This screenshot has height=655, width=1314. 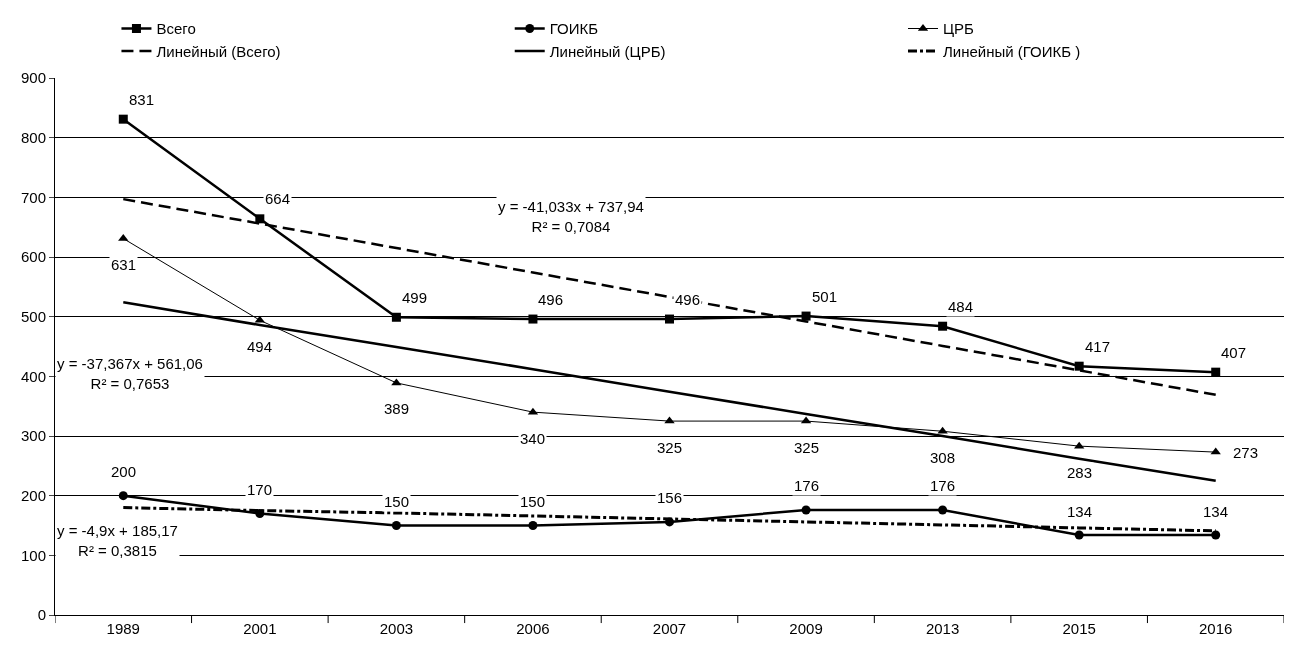 I want to click on data-label: 631, so click(x=124, y=264).